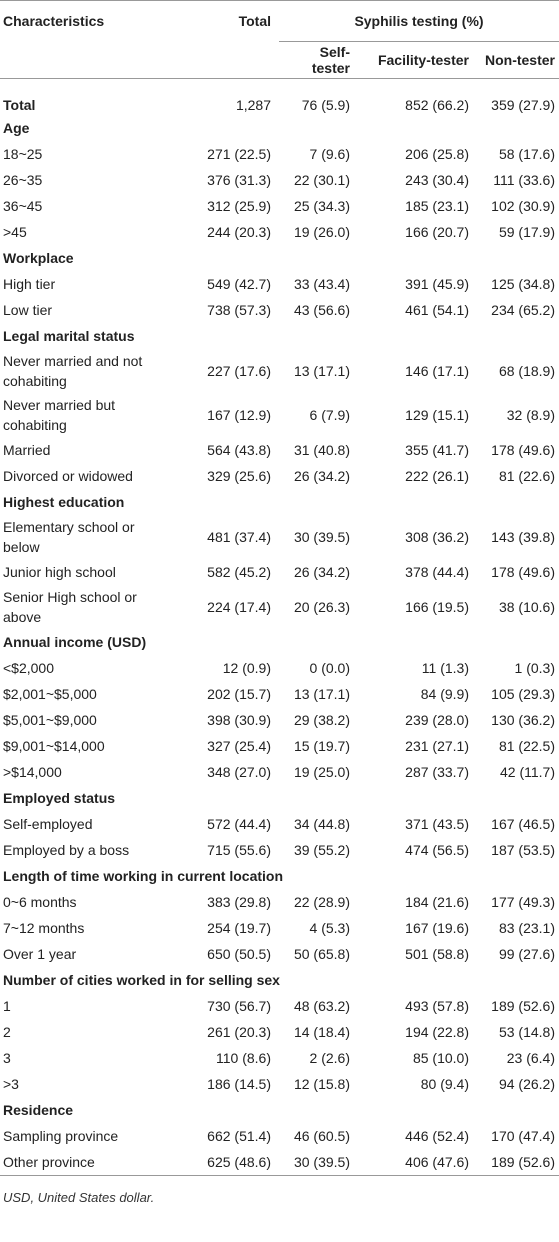  Describe the element at coordinates (69, 336) in the screenshot. I see `section-heading: Legal marital status` at that location.